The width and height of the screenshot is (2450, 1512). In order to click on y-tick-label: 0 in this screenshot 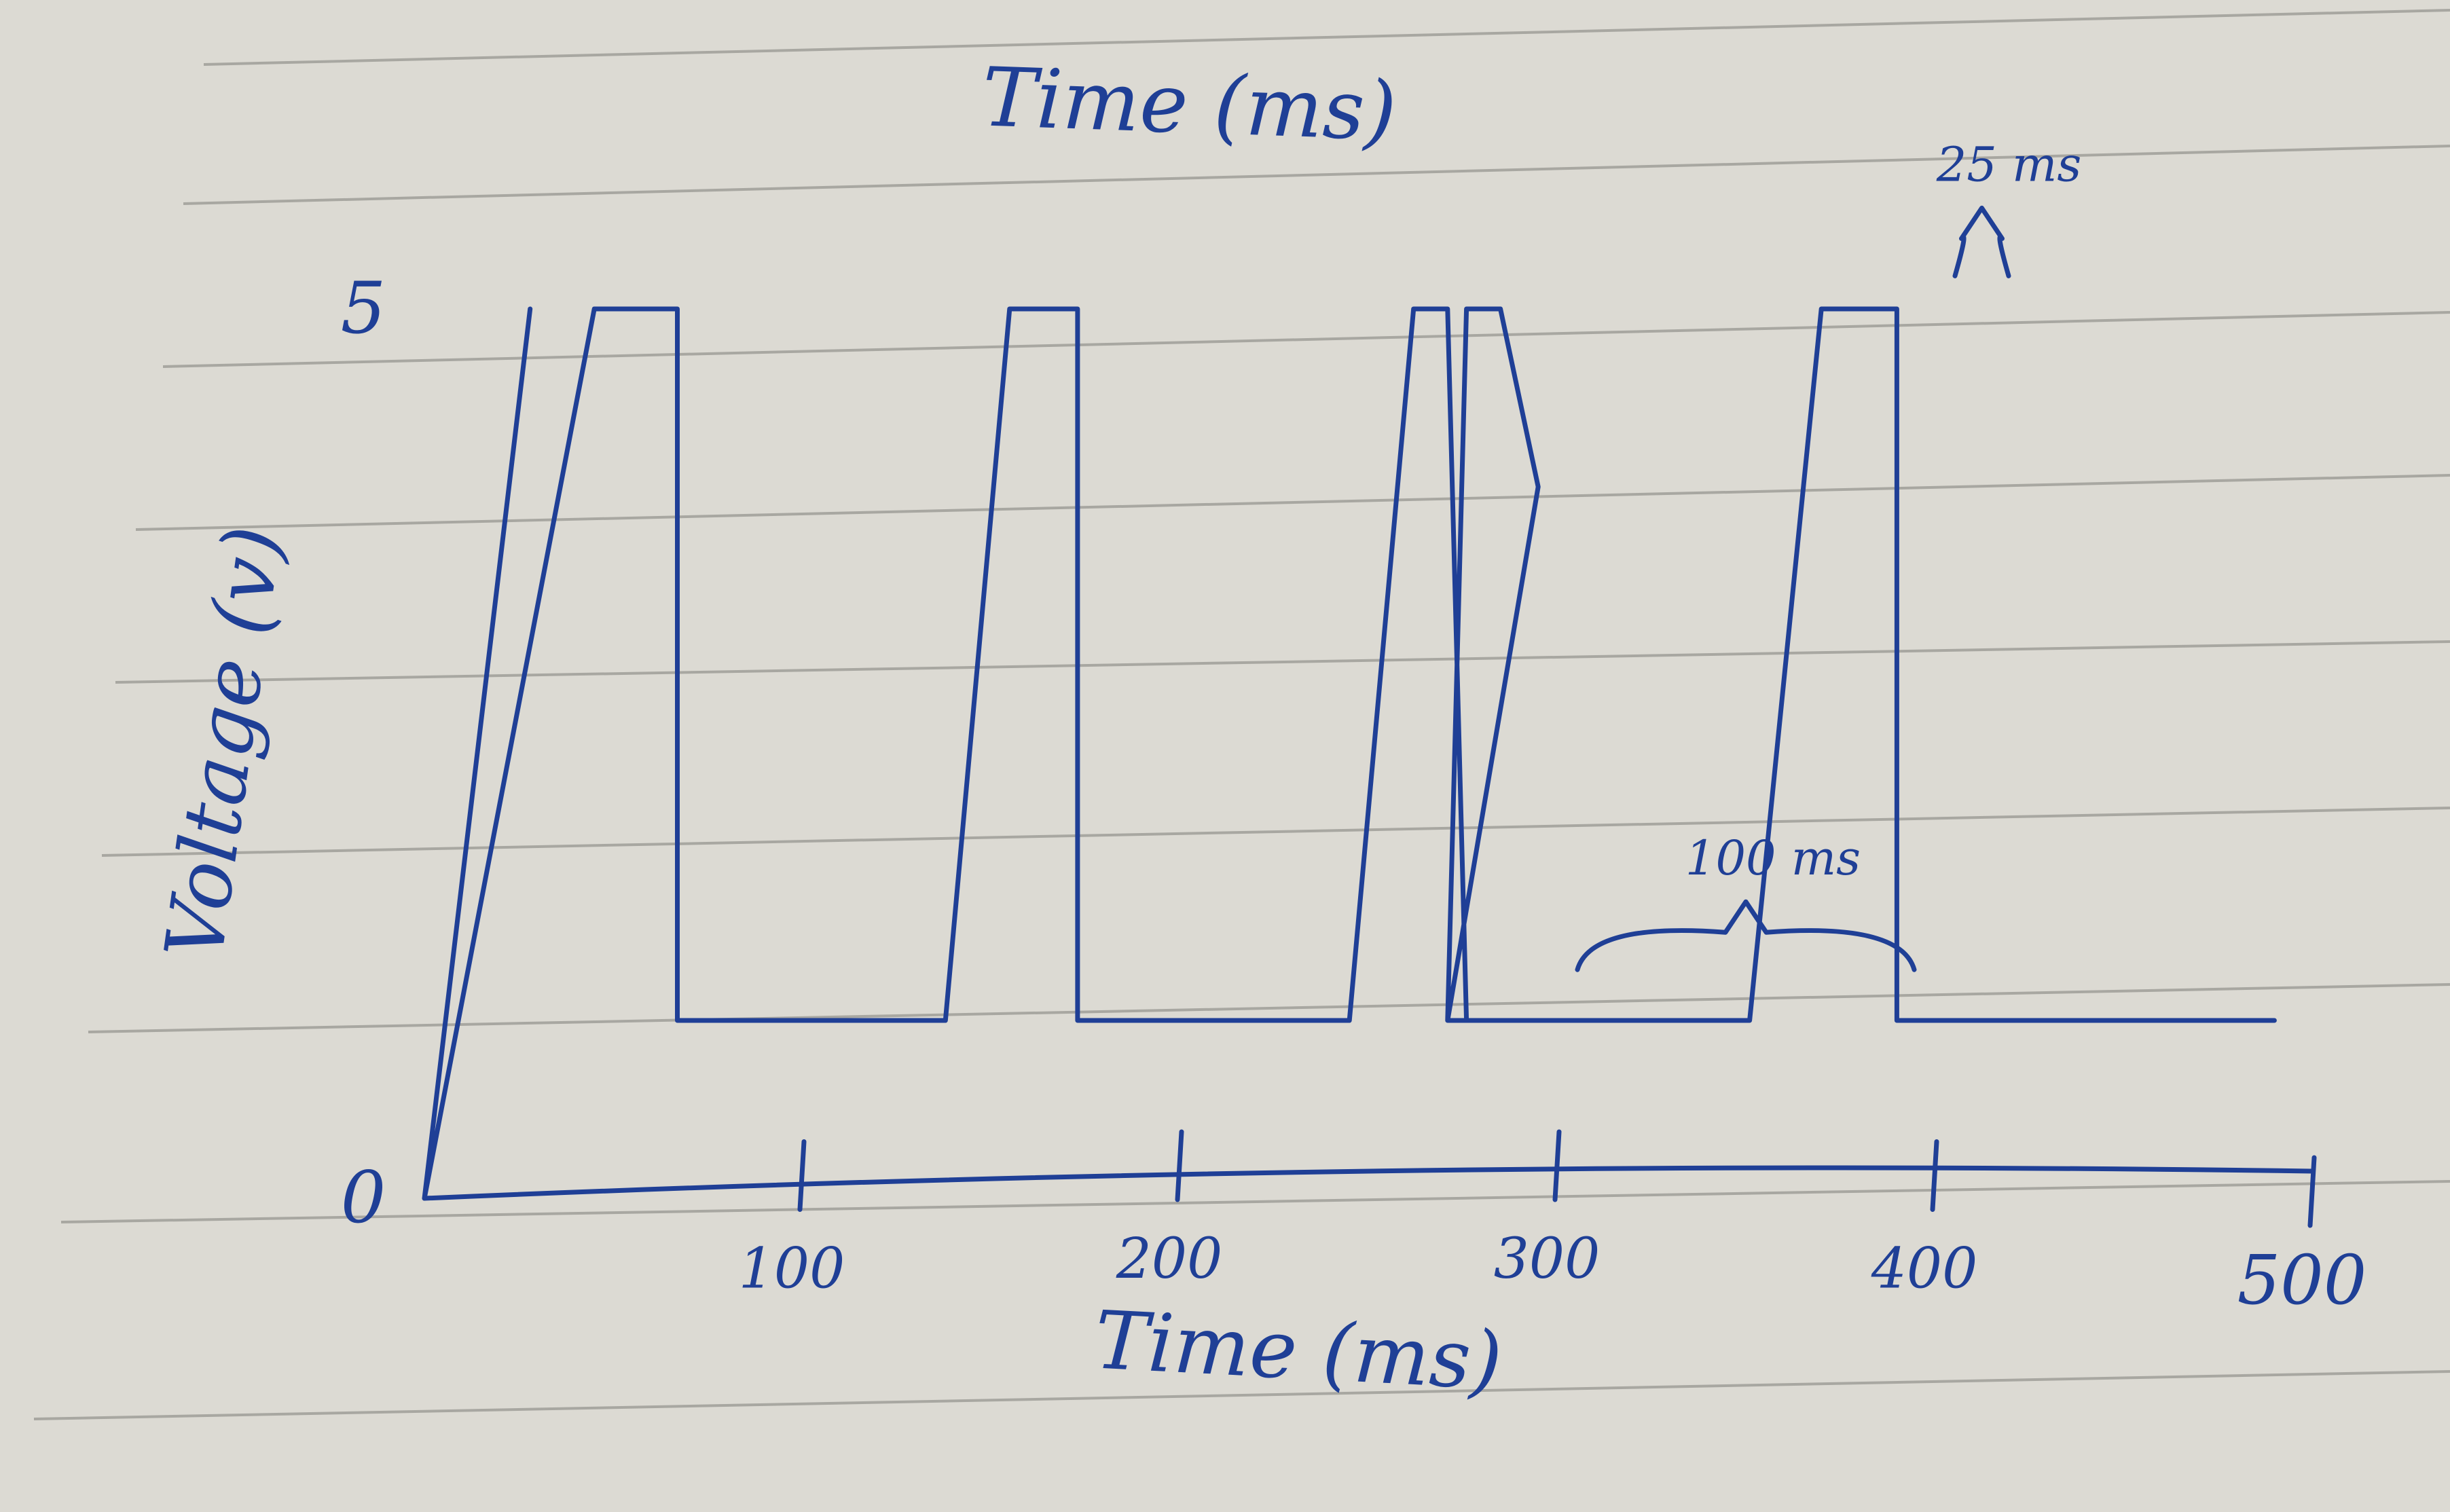, I will do `click(363, 1197)`.